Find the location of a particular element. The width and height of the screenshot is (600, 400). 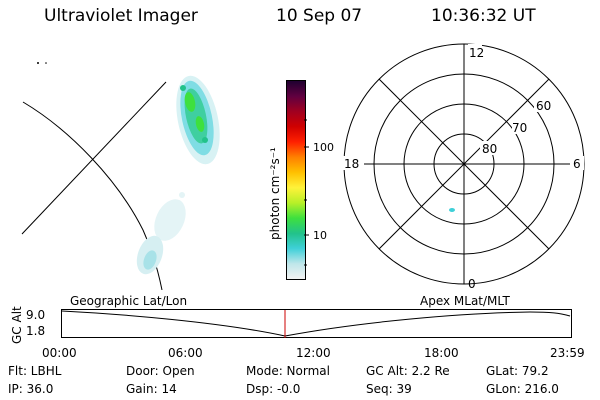

timeline-altitude-plot is located at coordinates (316, 323).